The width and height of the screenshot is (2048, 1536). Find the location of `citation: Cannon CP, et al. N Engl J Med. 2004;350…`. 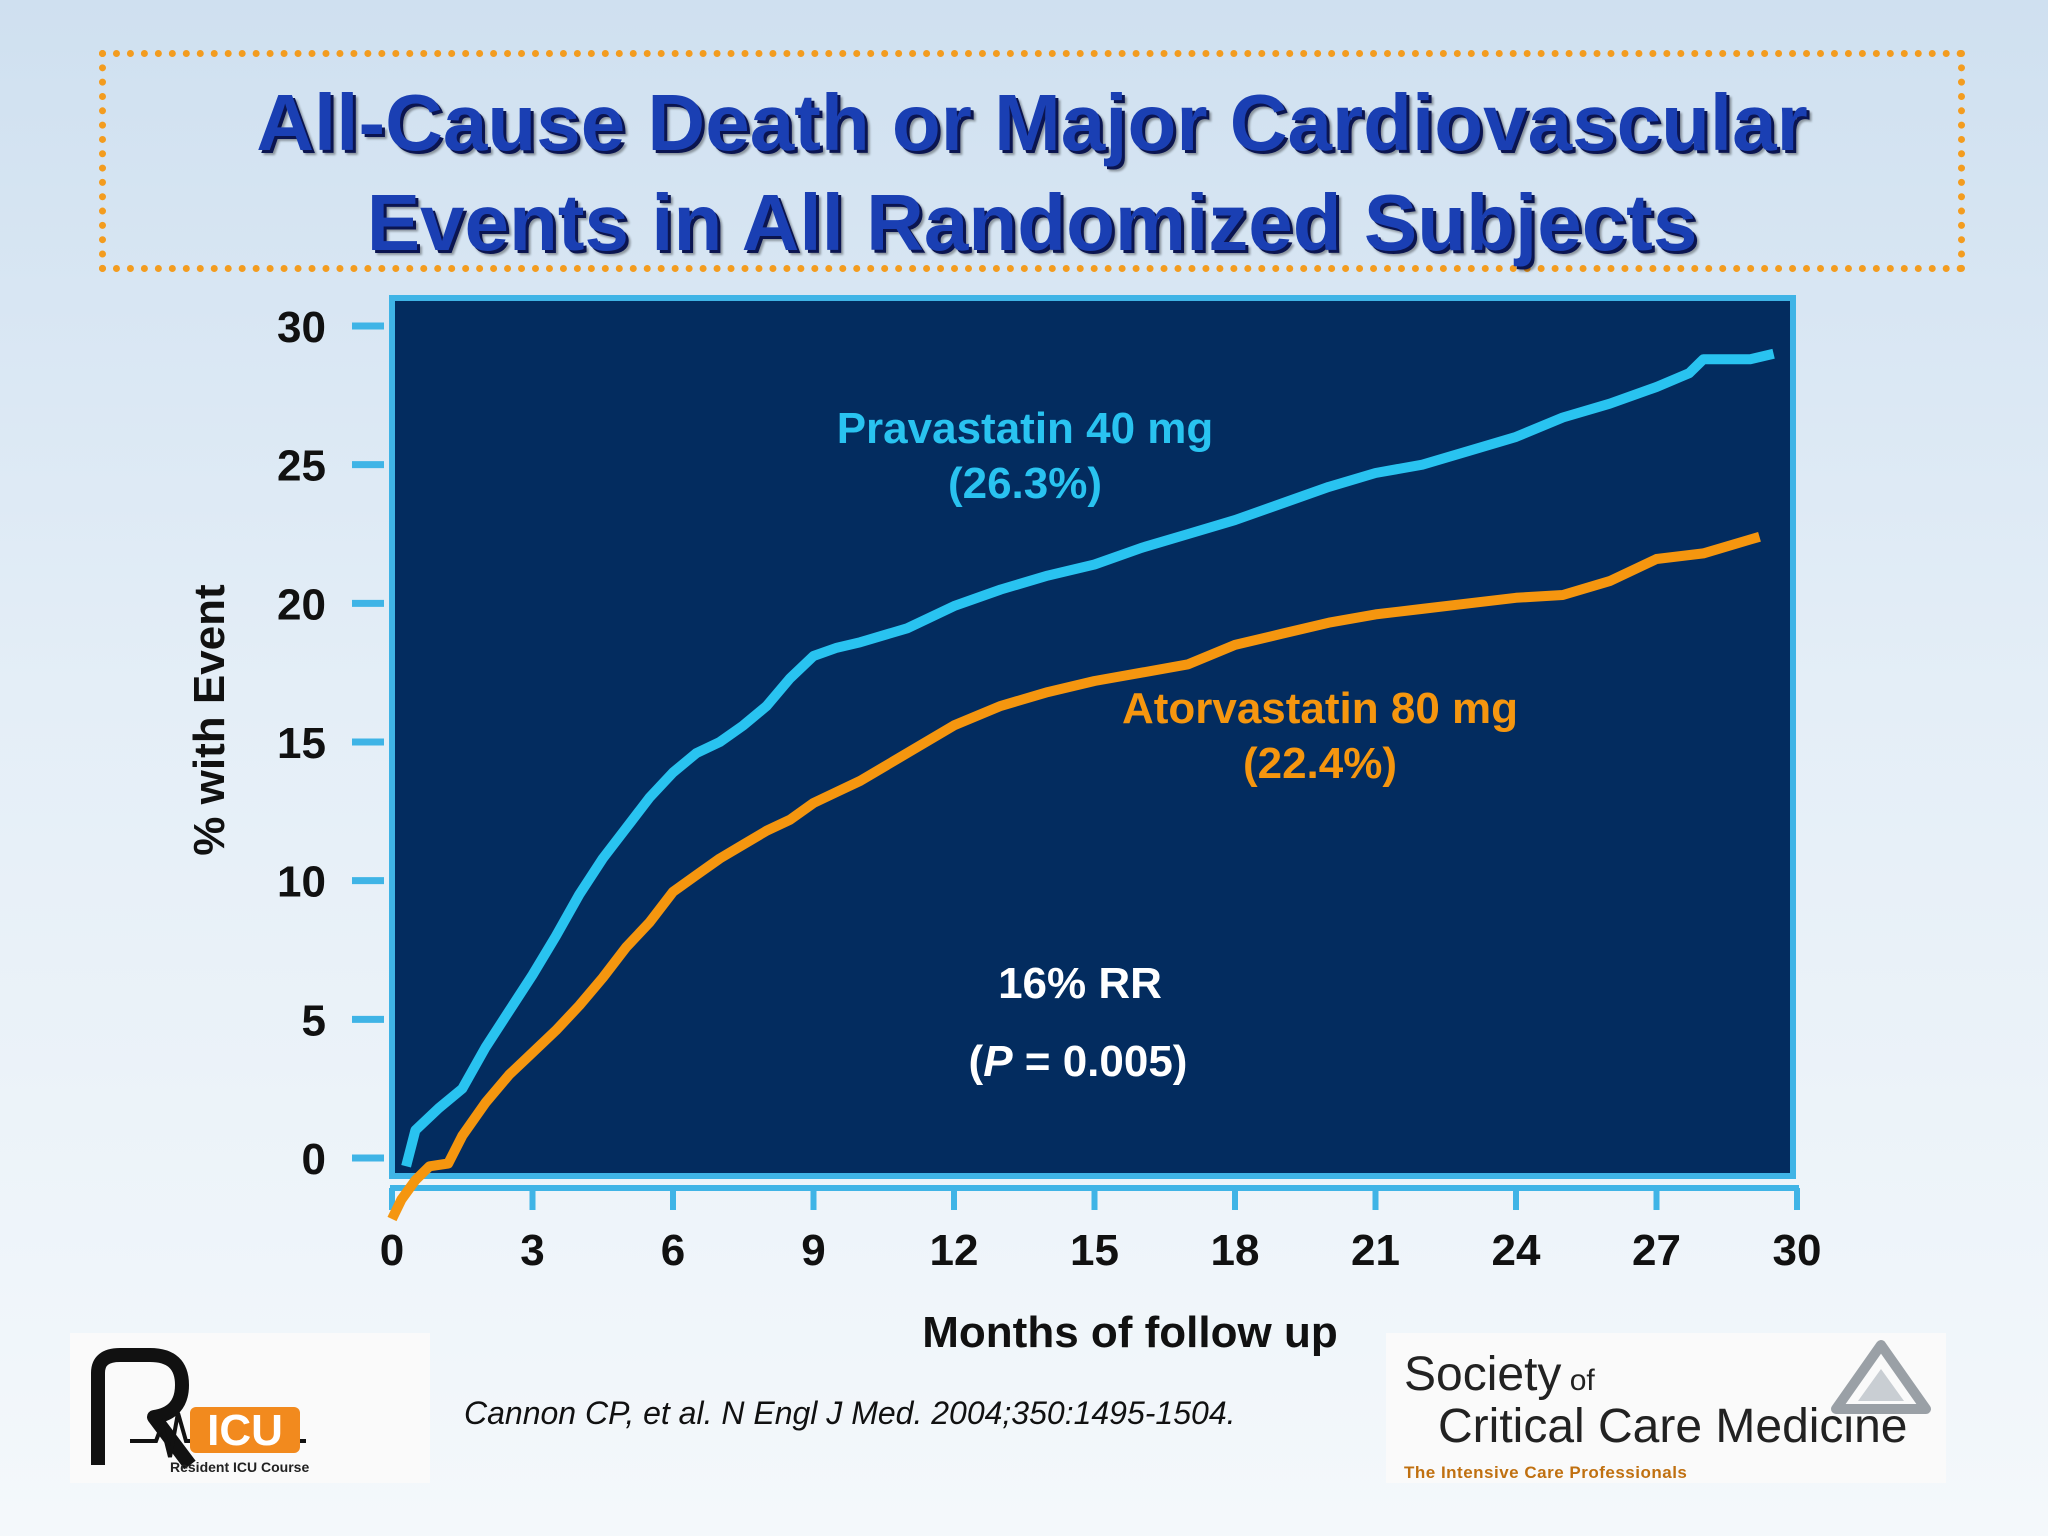

citation: Cannon CP, et al. N Engl J Med. 2004;350… is located at coordinates (850, 1413).